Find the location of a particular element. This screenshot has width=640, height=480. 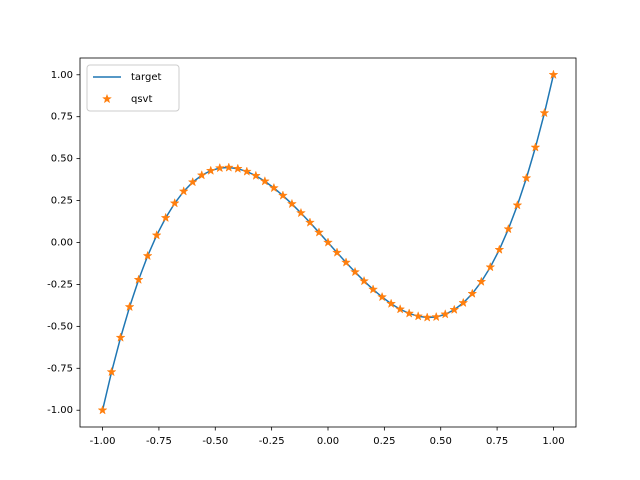

legend-label: target is located at coordinates (146, 77).